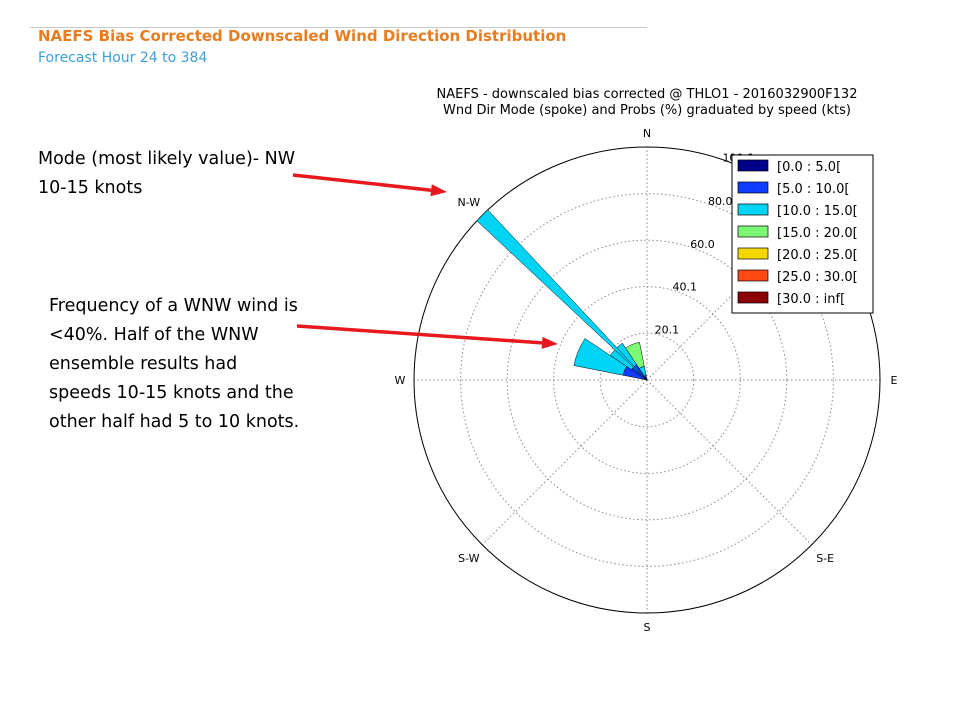  I want to click on legend-label: [15.0 : 20.0[, so click(817, 233).